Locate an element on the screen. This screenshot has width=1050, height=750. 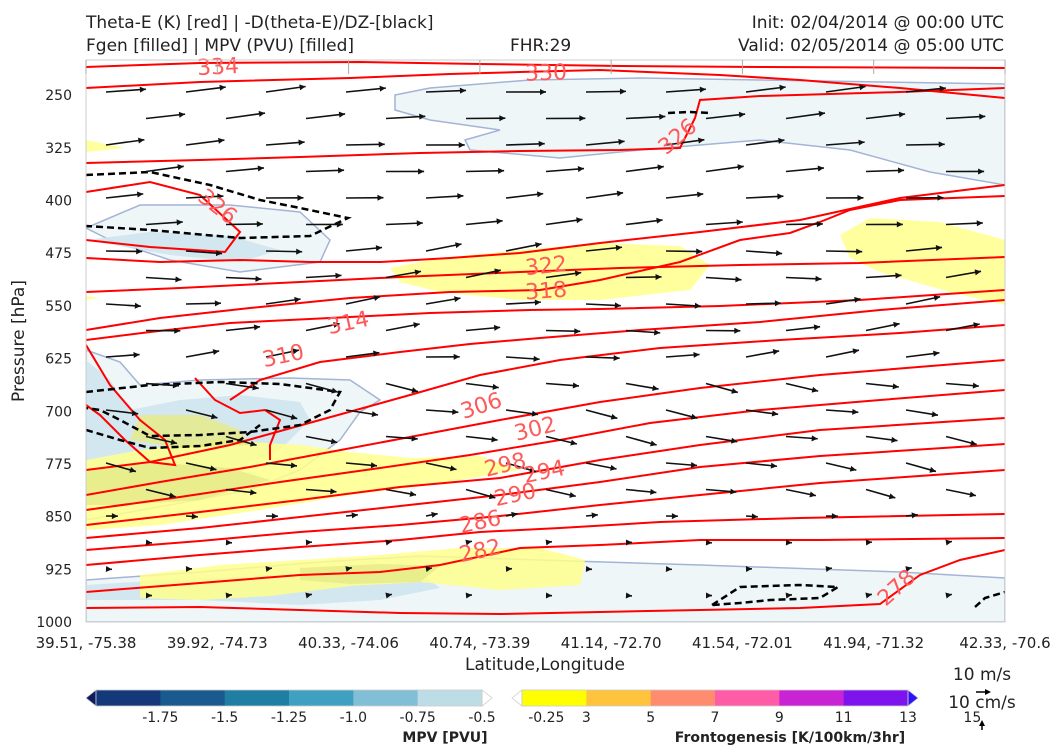
wind-ref-horizontal: 10 m/s is located at coordinates (982, 675).